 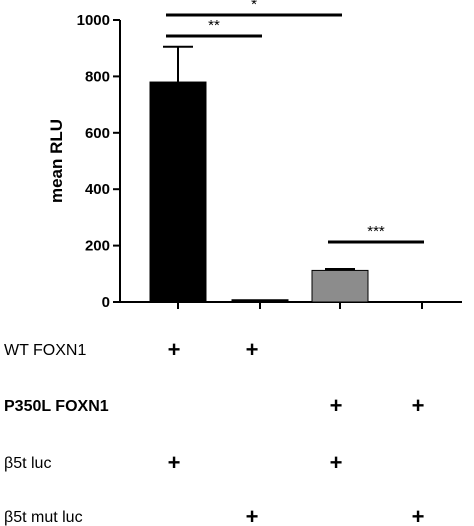 What do you see at coordinates (214, 25) in the screenshot?
I see `significance-label: **` at bounding box center [214, 25].